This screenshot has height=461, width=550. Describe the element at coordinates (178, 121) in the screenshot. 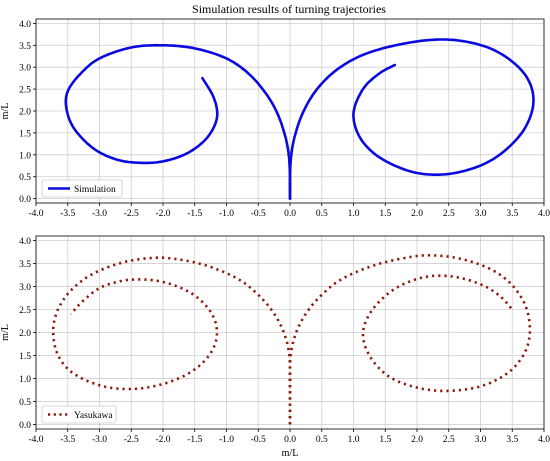

I see `series-line-simulation` at that location.